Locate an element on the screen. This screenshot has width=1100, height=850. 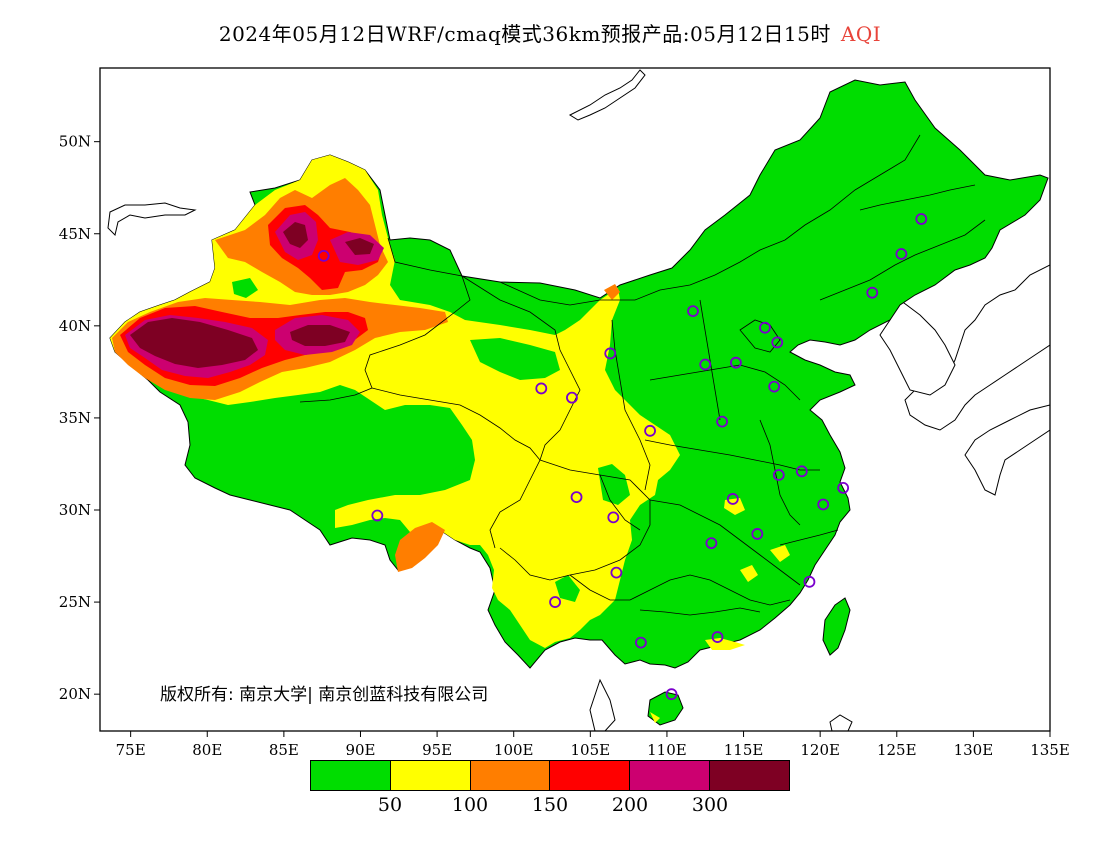
legend-label-4: 300 is located at coordinates (710, 805).